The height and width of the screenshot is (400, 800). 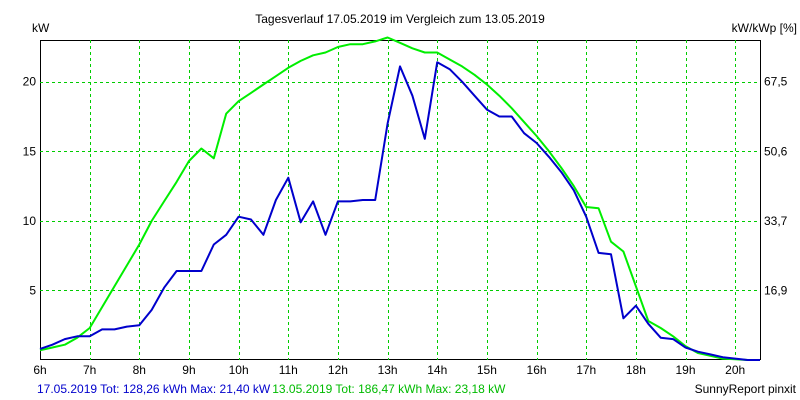 I want to click on x-tick-label: 16h, so click(x=537, y=370).